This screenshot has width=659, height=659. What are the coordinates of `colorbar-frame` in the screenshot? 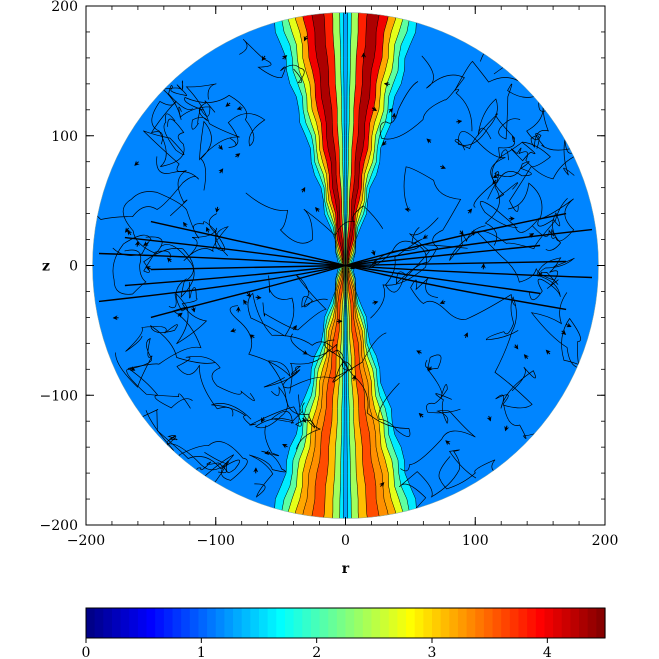 It's located at (345, 623).